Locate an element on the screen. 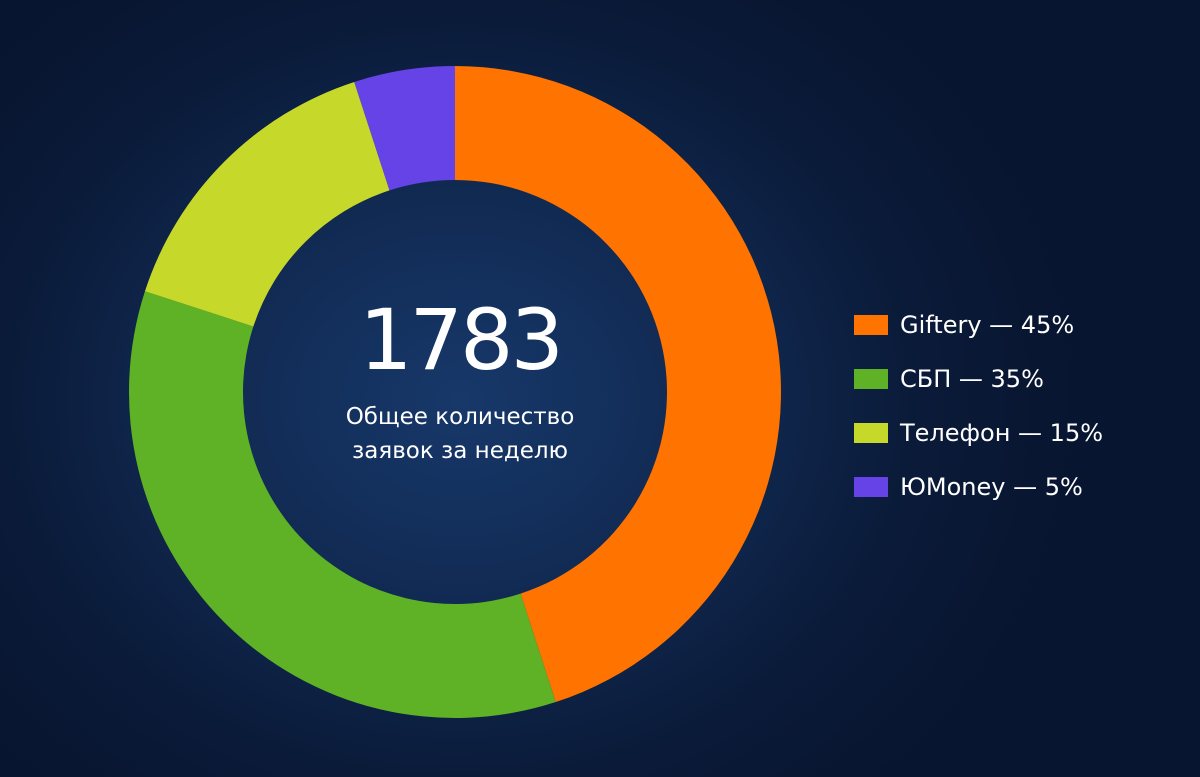  legend-item-yumoney: ЮMoney — 5% is located at coordinates (1019, 487).